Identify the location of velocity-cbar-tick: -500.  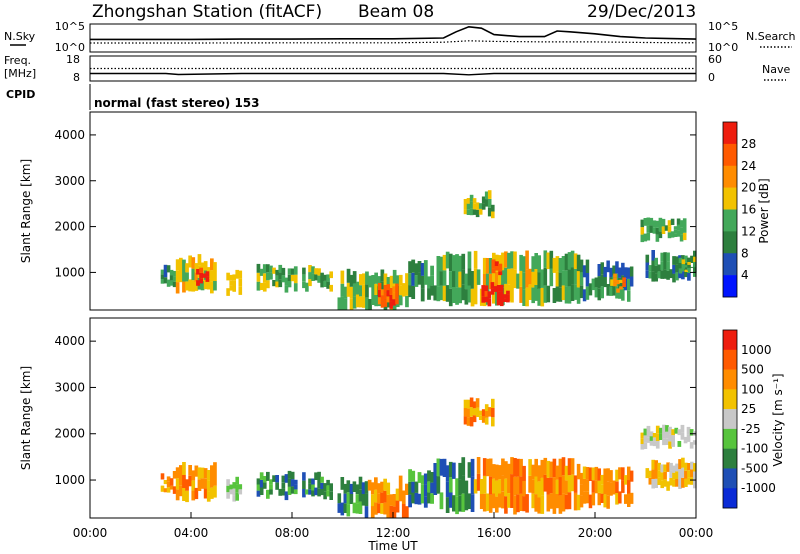
(754, 468).